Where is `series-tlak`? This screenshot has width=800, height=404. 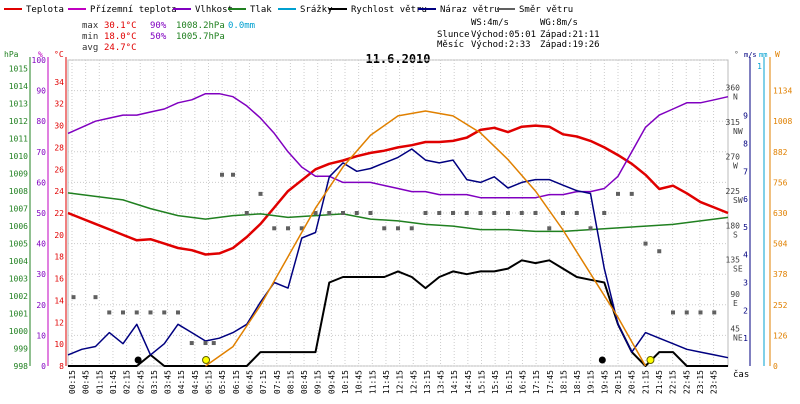
series-tlak is located at coordinates (398, 212).